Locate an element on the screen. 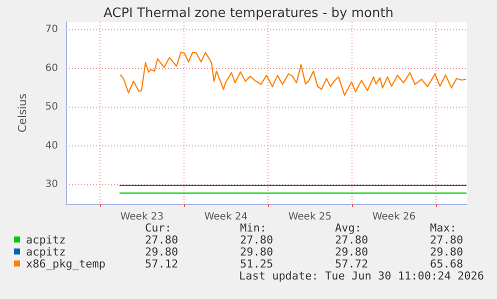 The width and height of the screenshot is (497, 299). x-tick-label: Week 26 is located at coordinates (394, 217).